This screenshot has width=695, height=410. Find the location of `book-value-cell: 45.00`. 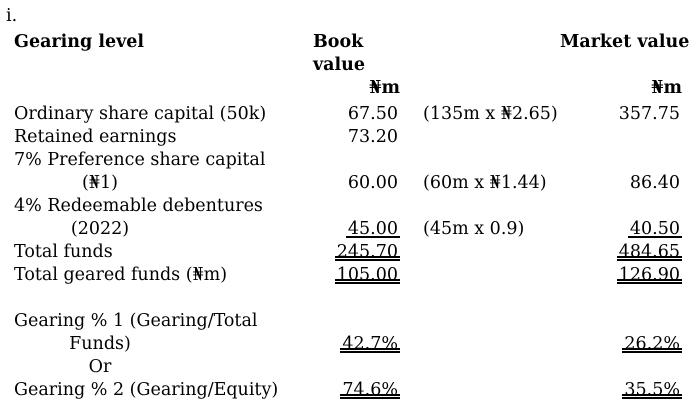

book-value-cell: 45.00 is located at coordinates (355, 229).